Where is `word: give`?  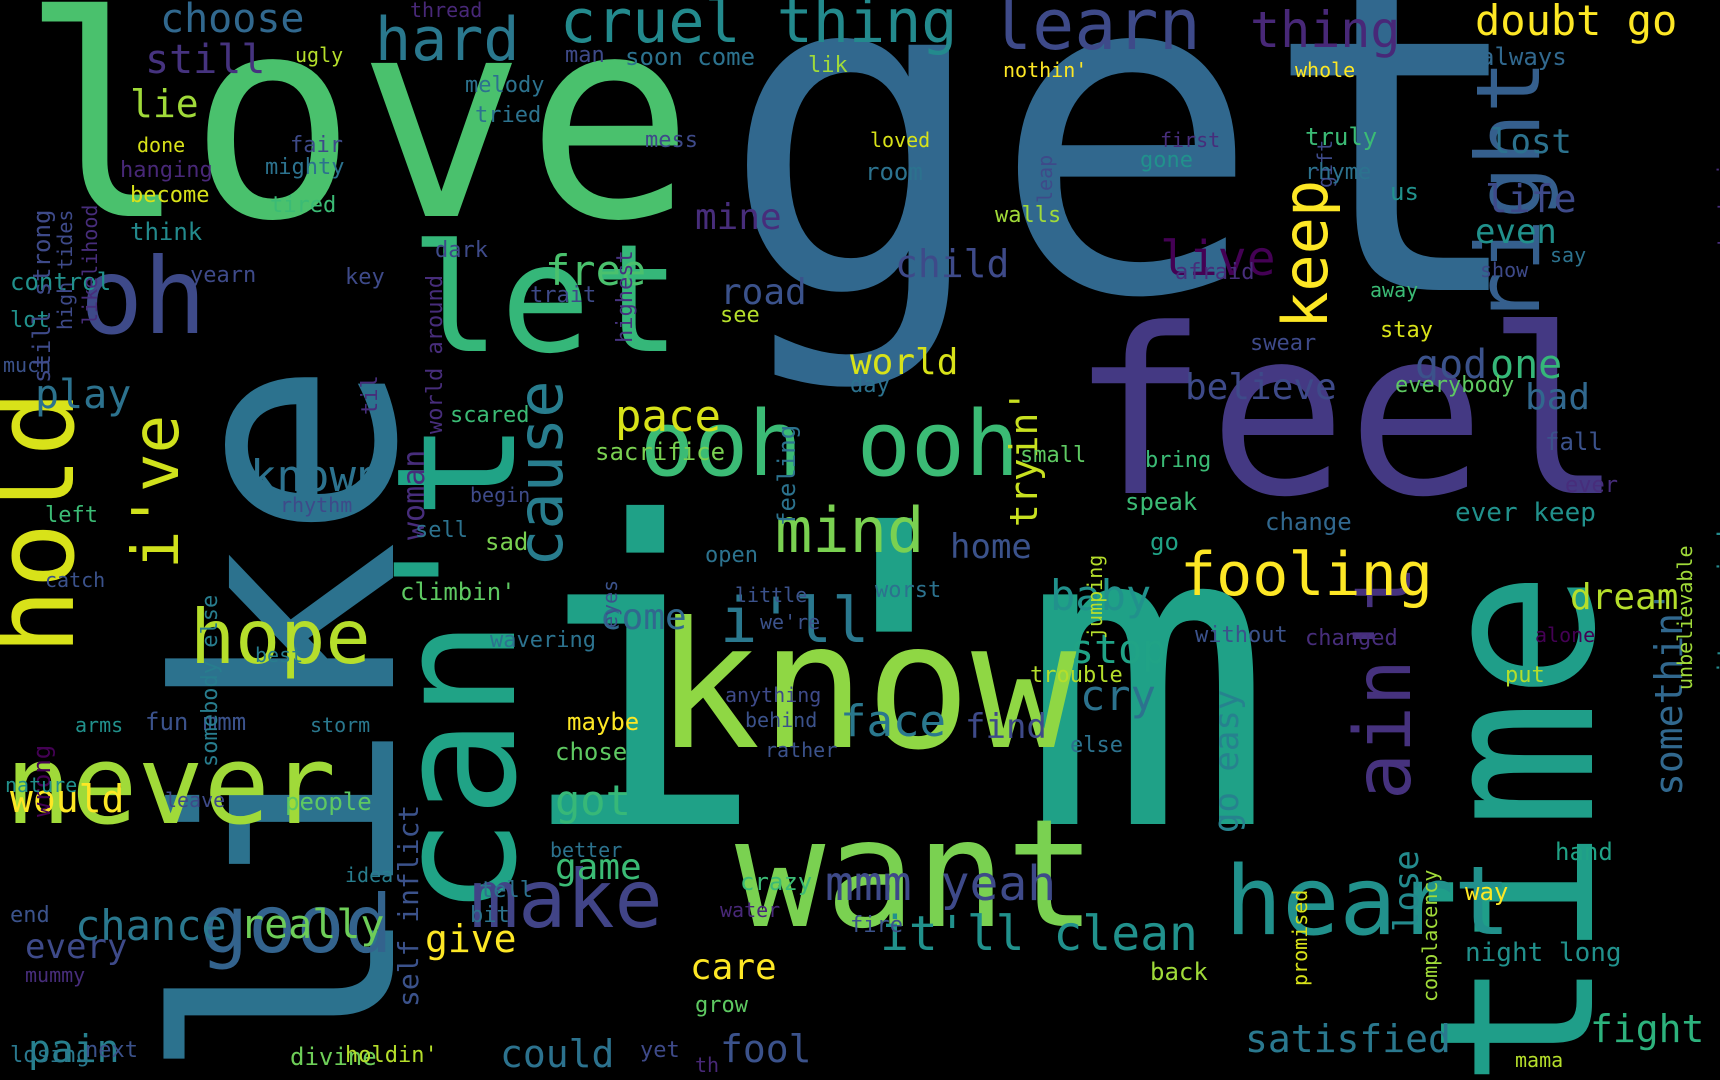 word: give is located at coordinates (471, 939).